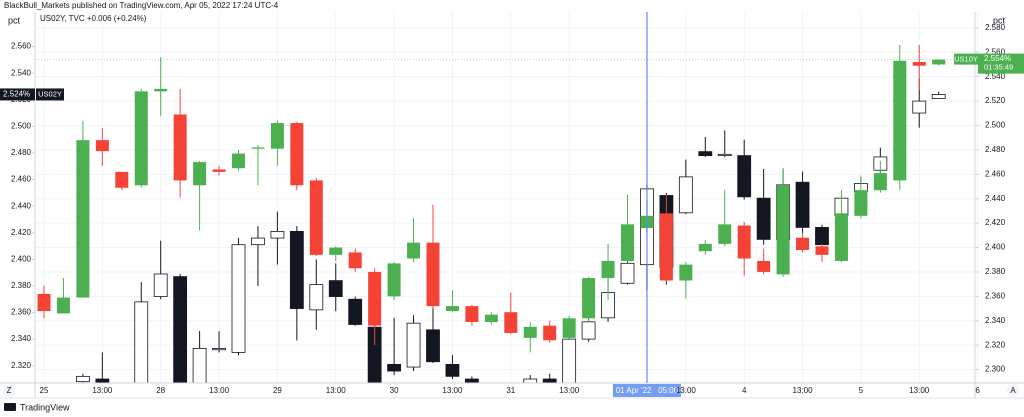 Image resolution: width=1024 pixels, height=417 pixels. I want to click on left-tick-label: 2.400, so click(21, 258).